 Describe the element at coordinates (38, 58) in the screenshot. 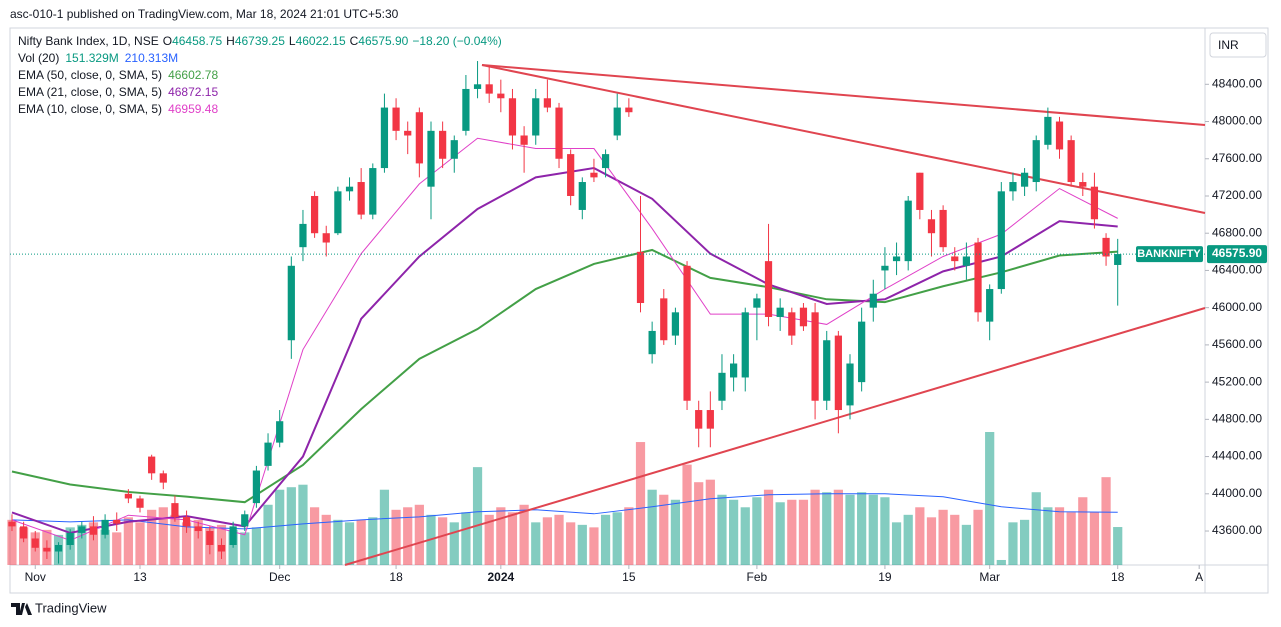

I see `volume-name: Vol (20)` at that location.